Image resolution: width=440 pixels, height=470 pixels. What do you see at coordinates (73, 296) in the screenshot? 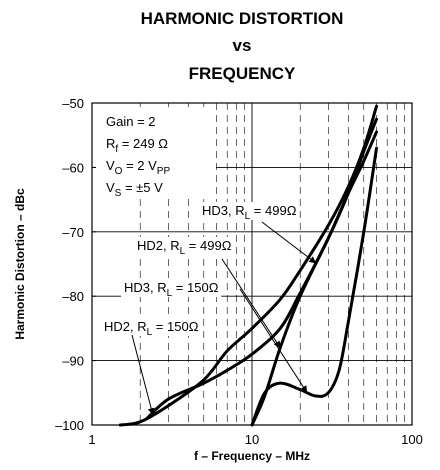
I see `y-tick-label: –80` at bounding box center [73, 296].